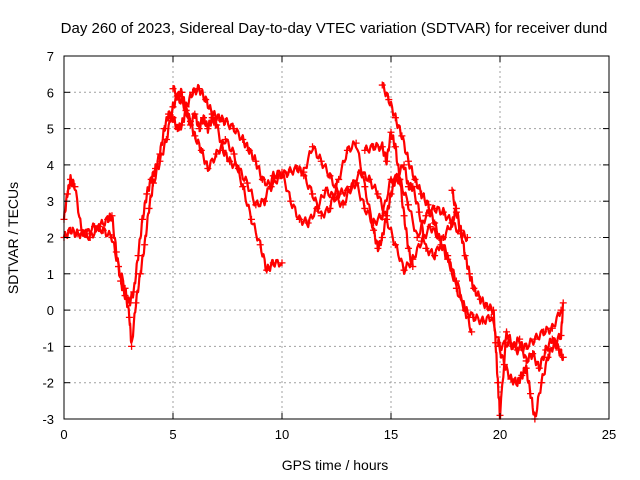 Image resolution: width=640 pixels, height=480 pixels. I want to click on y-tick-label: 1, so click(50, 274).